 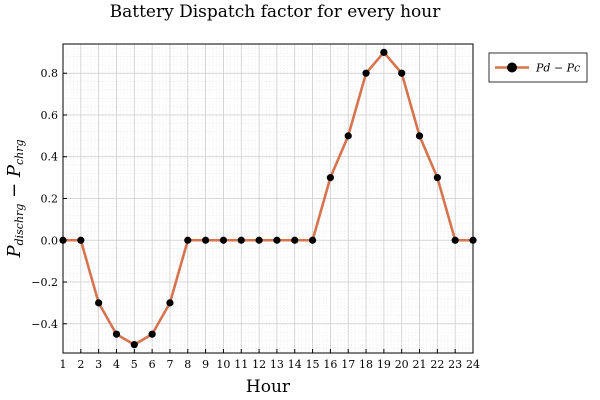 What do you see at coordinates (152, 364) in the screenshot?
I see `x-tick-label: 6` at bounding box center [152, 364].